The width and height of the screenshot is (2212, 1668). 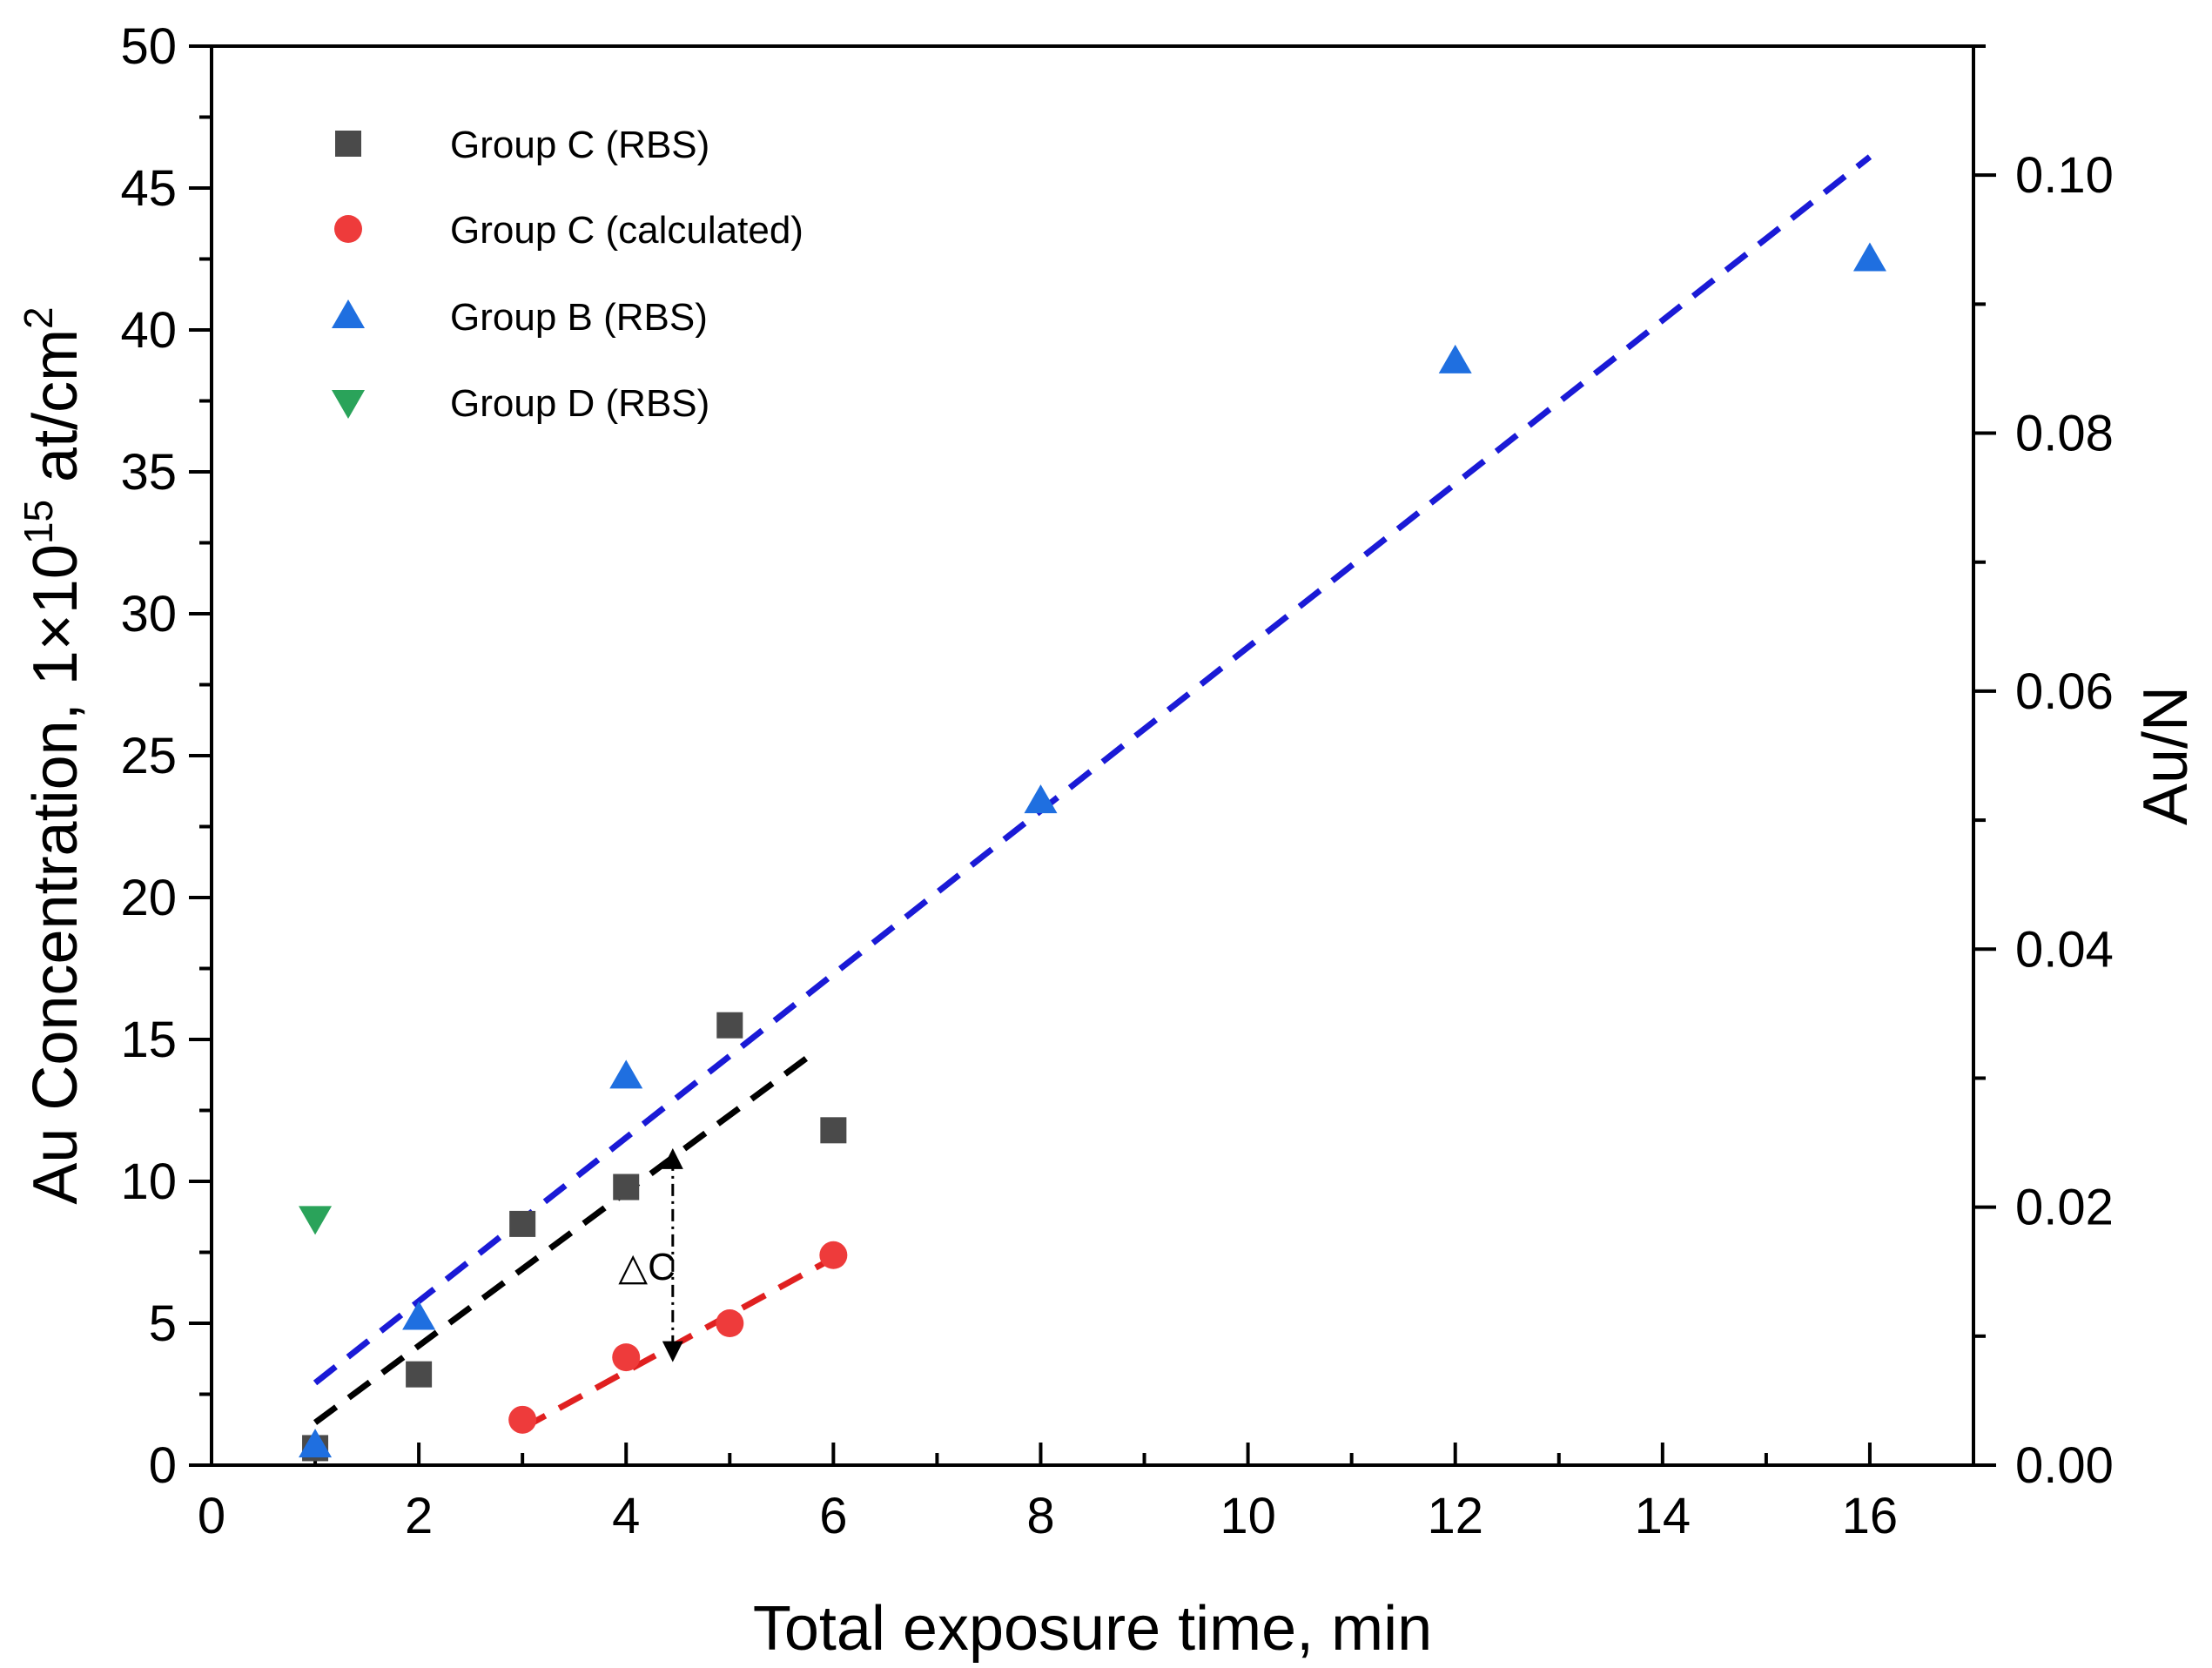 What do you see at coordinates (2064, 434) in the screenshot?
I see `y-right-tick-label: 0.08` at bounding box center [2064, 434].